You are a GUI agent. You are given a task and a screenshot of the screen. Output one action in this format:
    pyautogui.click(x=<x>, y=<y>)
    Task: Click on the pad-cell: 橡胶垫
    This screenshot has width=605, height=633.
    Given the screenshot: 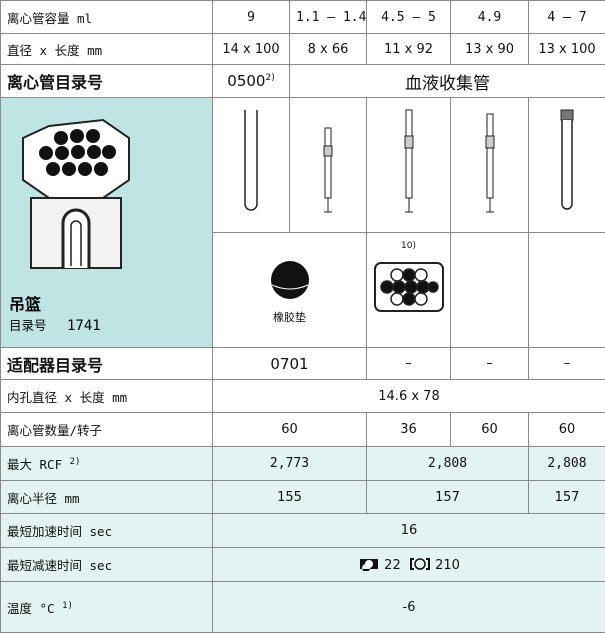 What is the action you would take?
    pyautogui.click(x=290, y=290)
    